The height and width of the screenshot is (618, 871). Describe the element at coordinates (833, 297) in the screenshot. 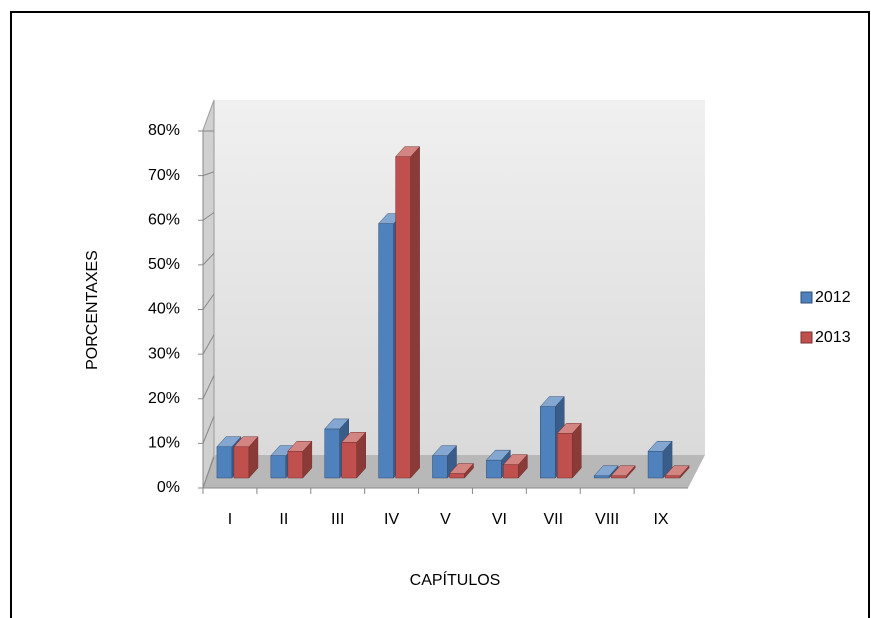

I see `legend-label: 2012` at that location.